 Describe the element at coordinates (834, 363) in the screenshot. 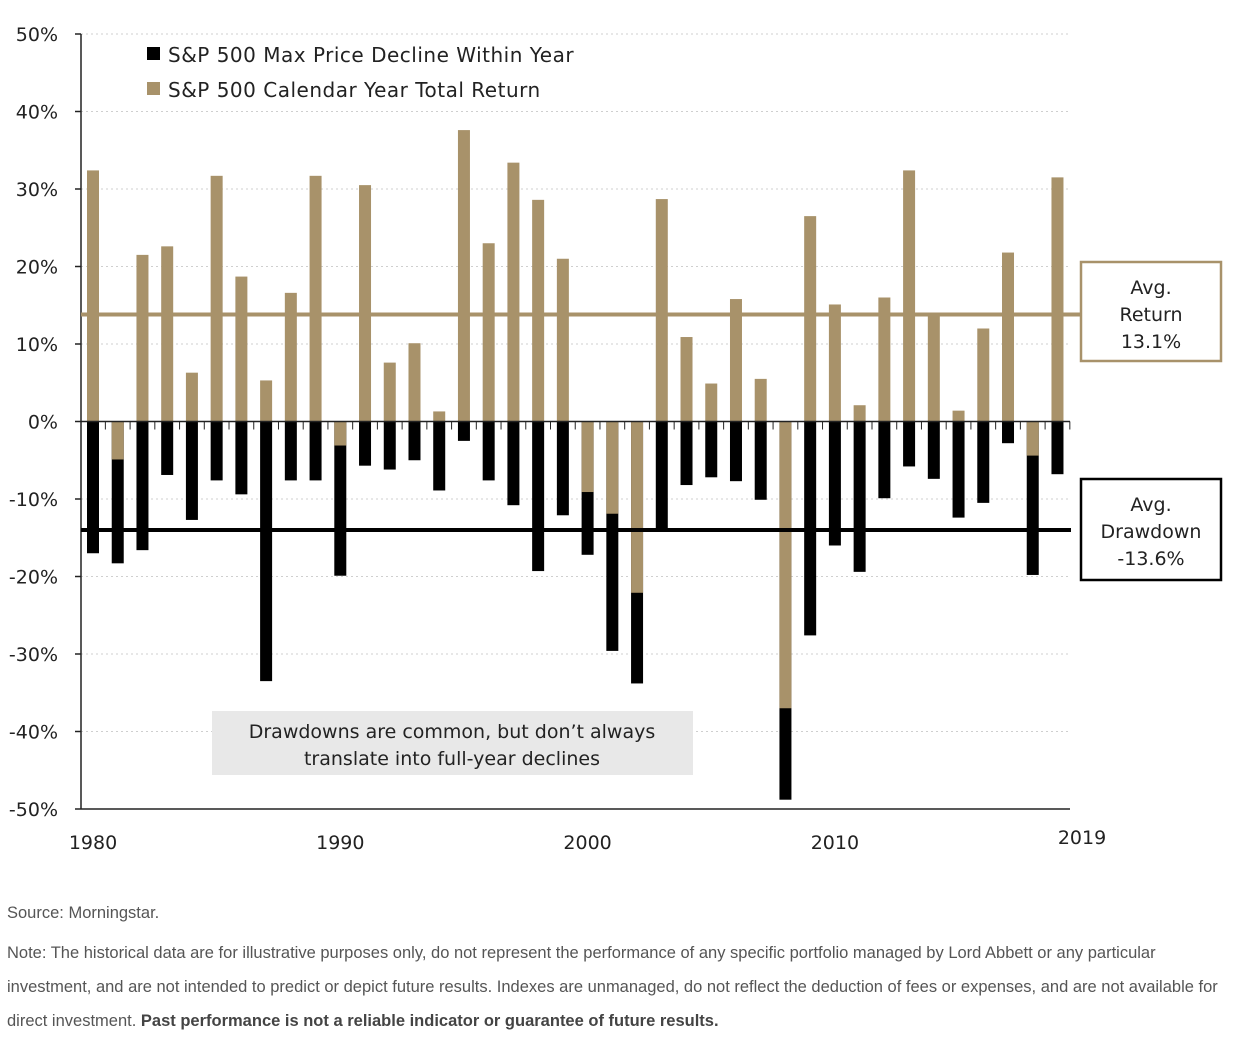

I see `bar-return-2010` at that location.